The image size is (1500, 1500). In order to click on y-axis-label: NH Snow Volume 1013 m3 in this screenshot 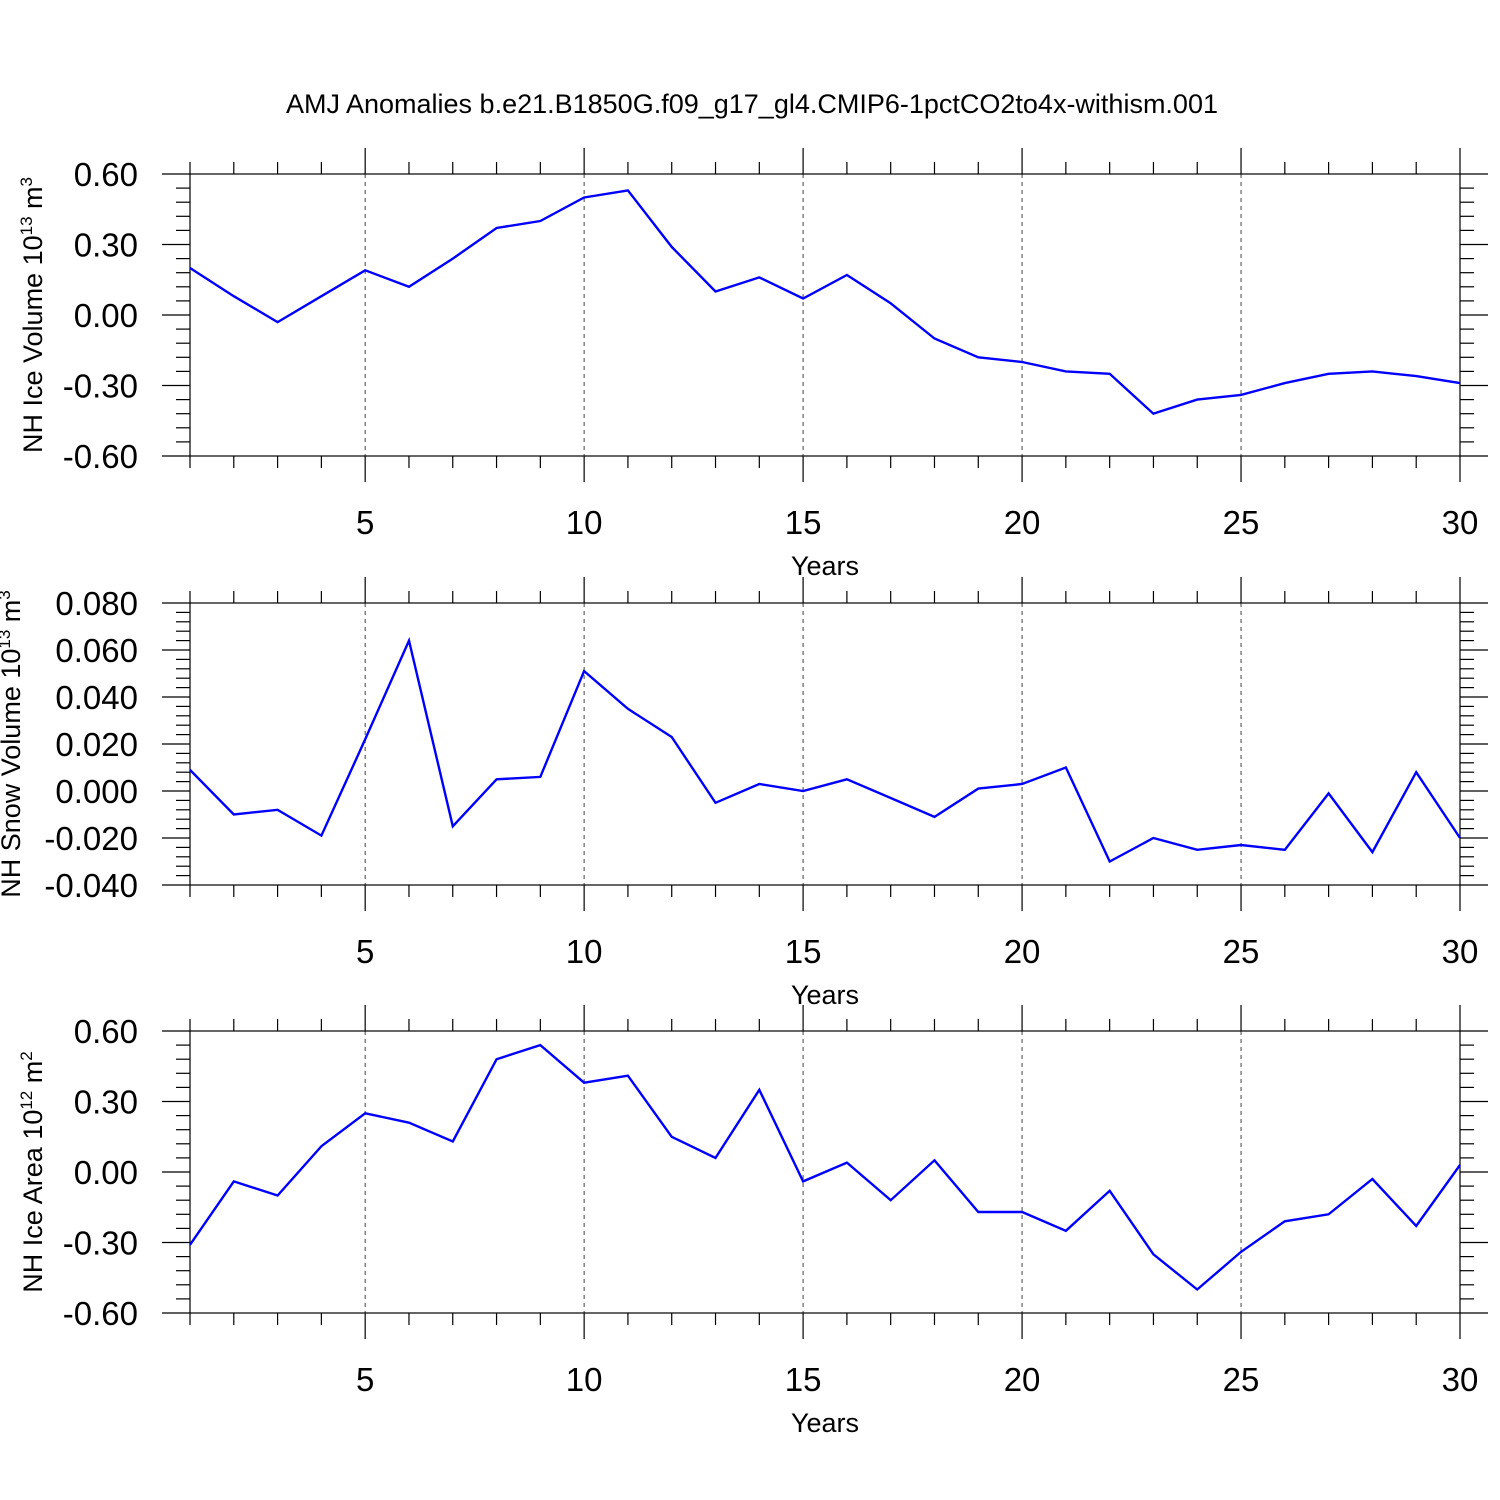, I will do `click(13, 744)`.